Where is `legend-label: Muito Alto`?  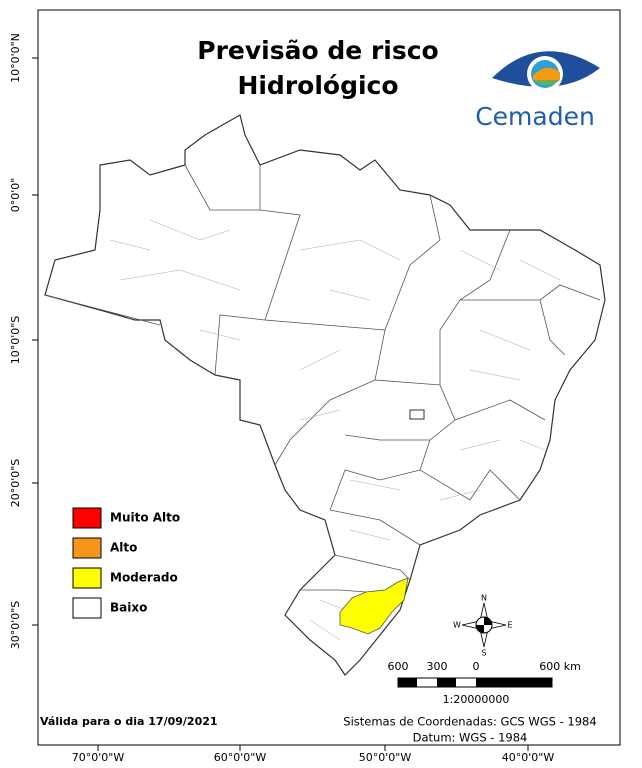
legend-label: Muito Alto is located at coordinates (145, 518).